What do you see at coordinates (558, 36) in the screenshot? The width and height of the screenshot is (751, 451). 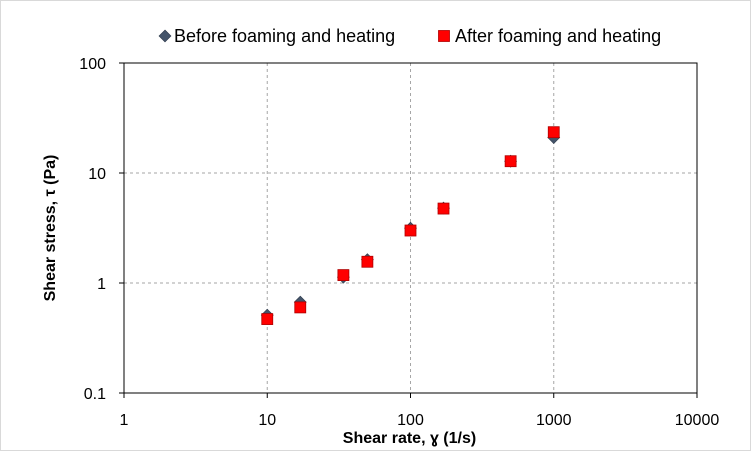 I see `legend-label-after: After foaming and heating` at bounding box center [558, 36].